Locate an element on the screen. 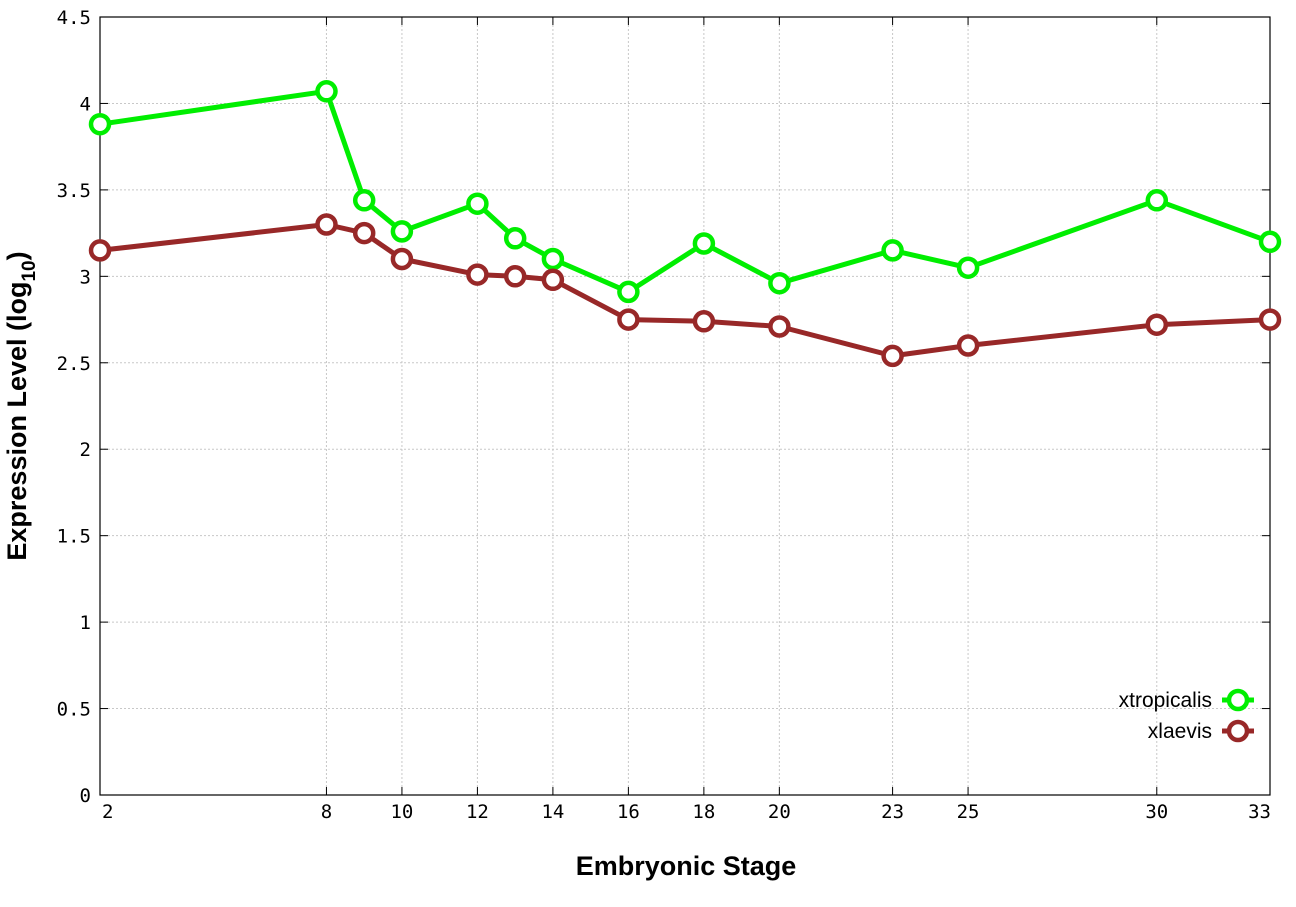 The image size is (1296, 907). x-tick-label: 12 is located at coordinates (477, 812).